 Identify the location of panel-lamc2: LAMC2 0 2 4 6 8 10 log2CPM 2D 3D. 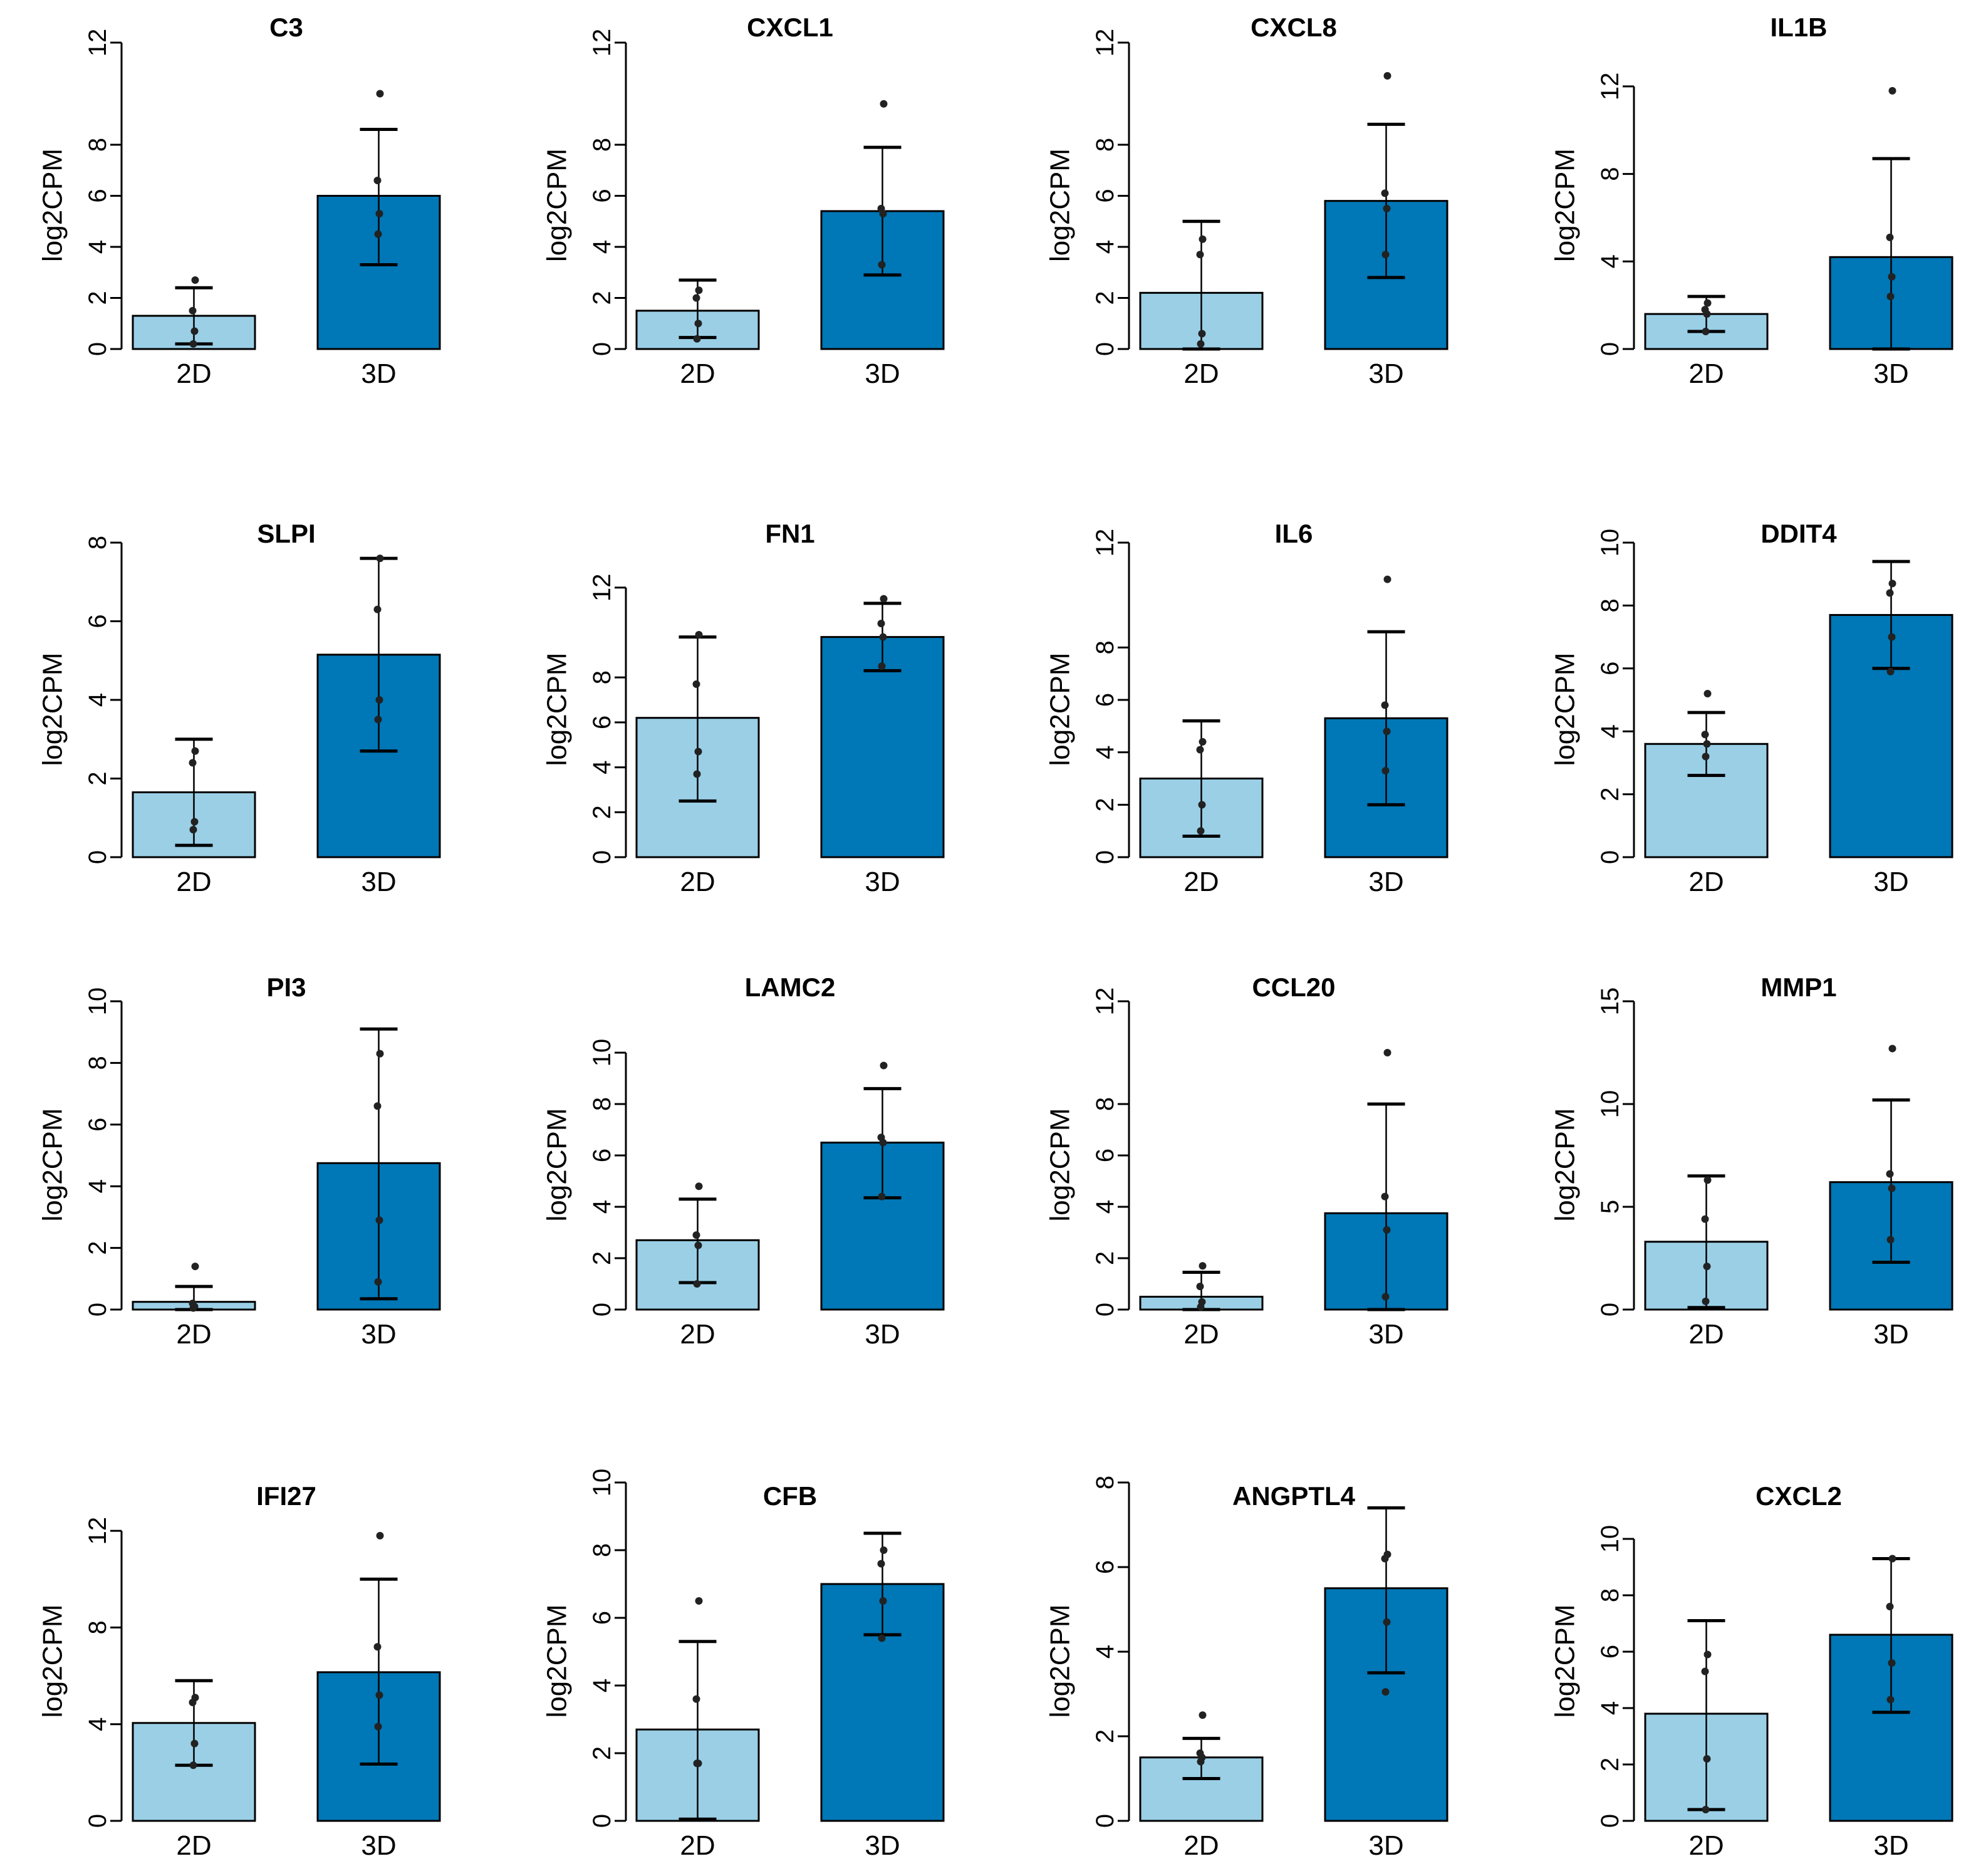
(743, 1161).